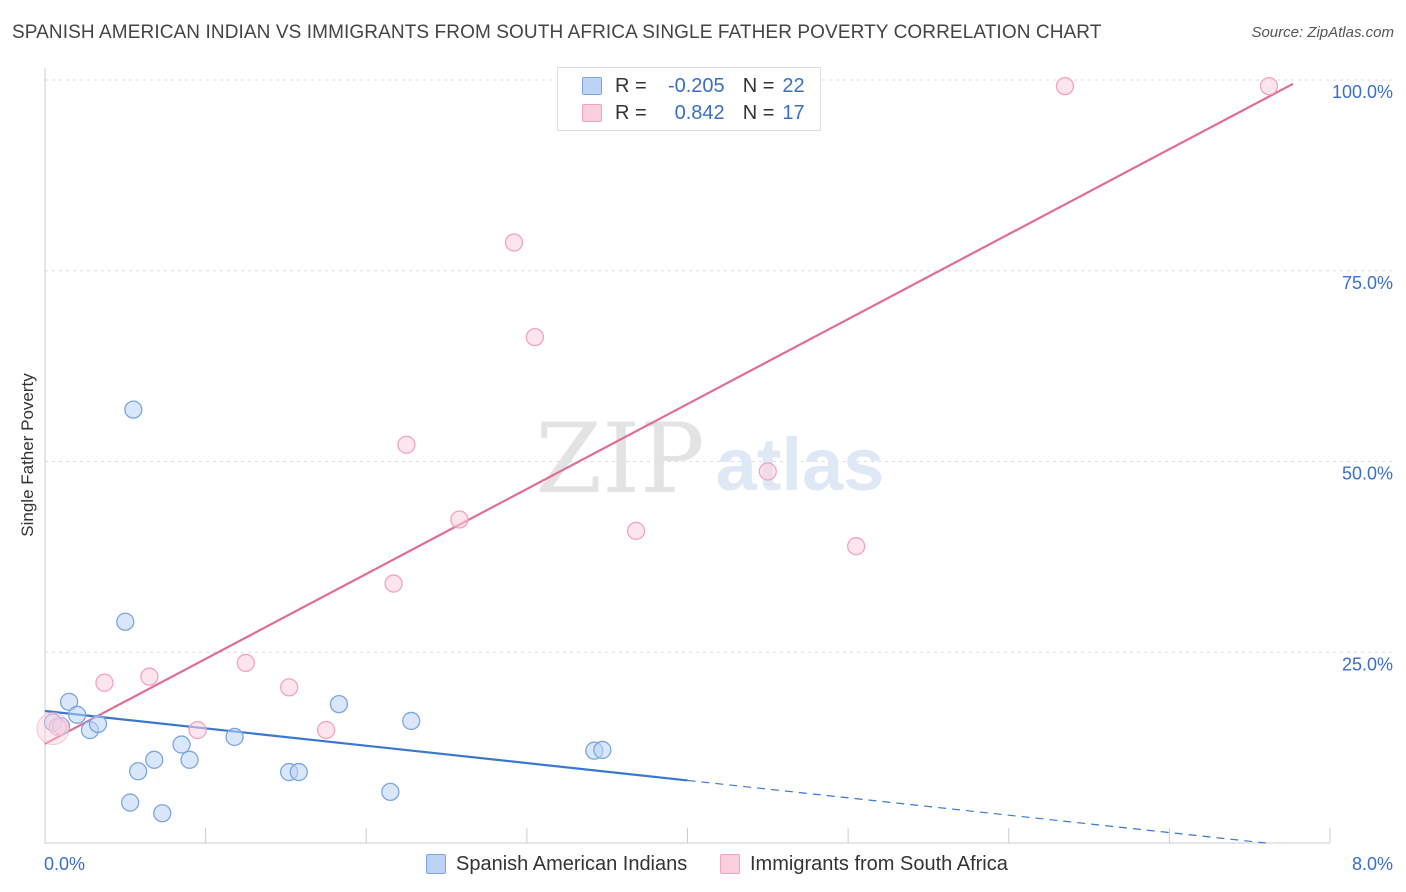 This screenshot has width=1406, height=892. I want to click on y-tick-label: 25.0%, so click(1367, 664).